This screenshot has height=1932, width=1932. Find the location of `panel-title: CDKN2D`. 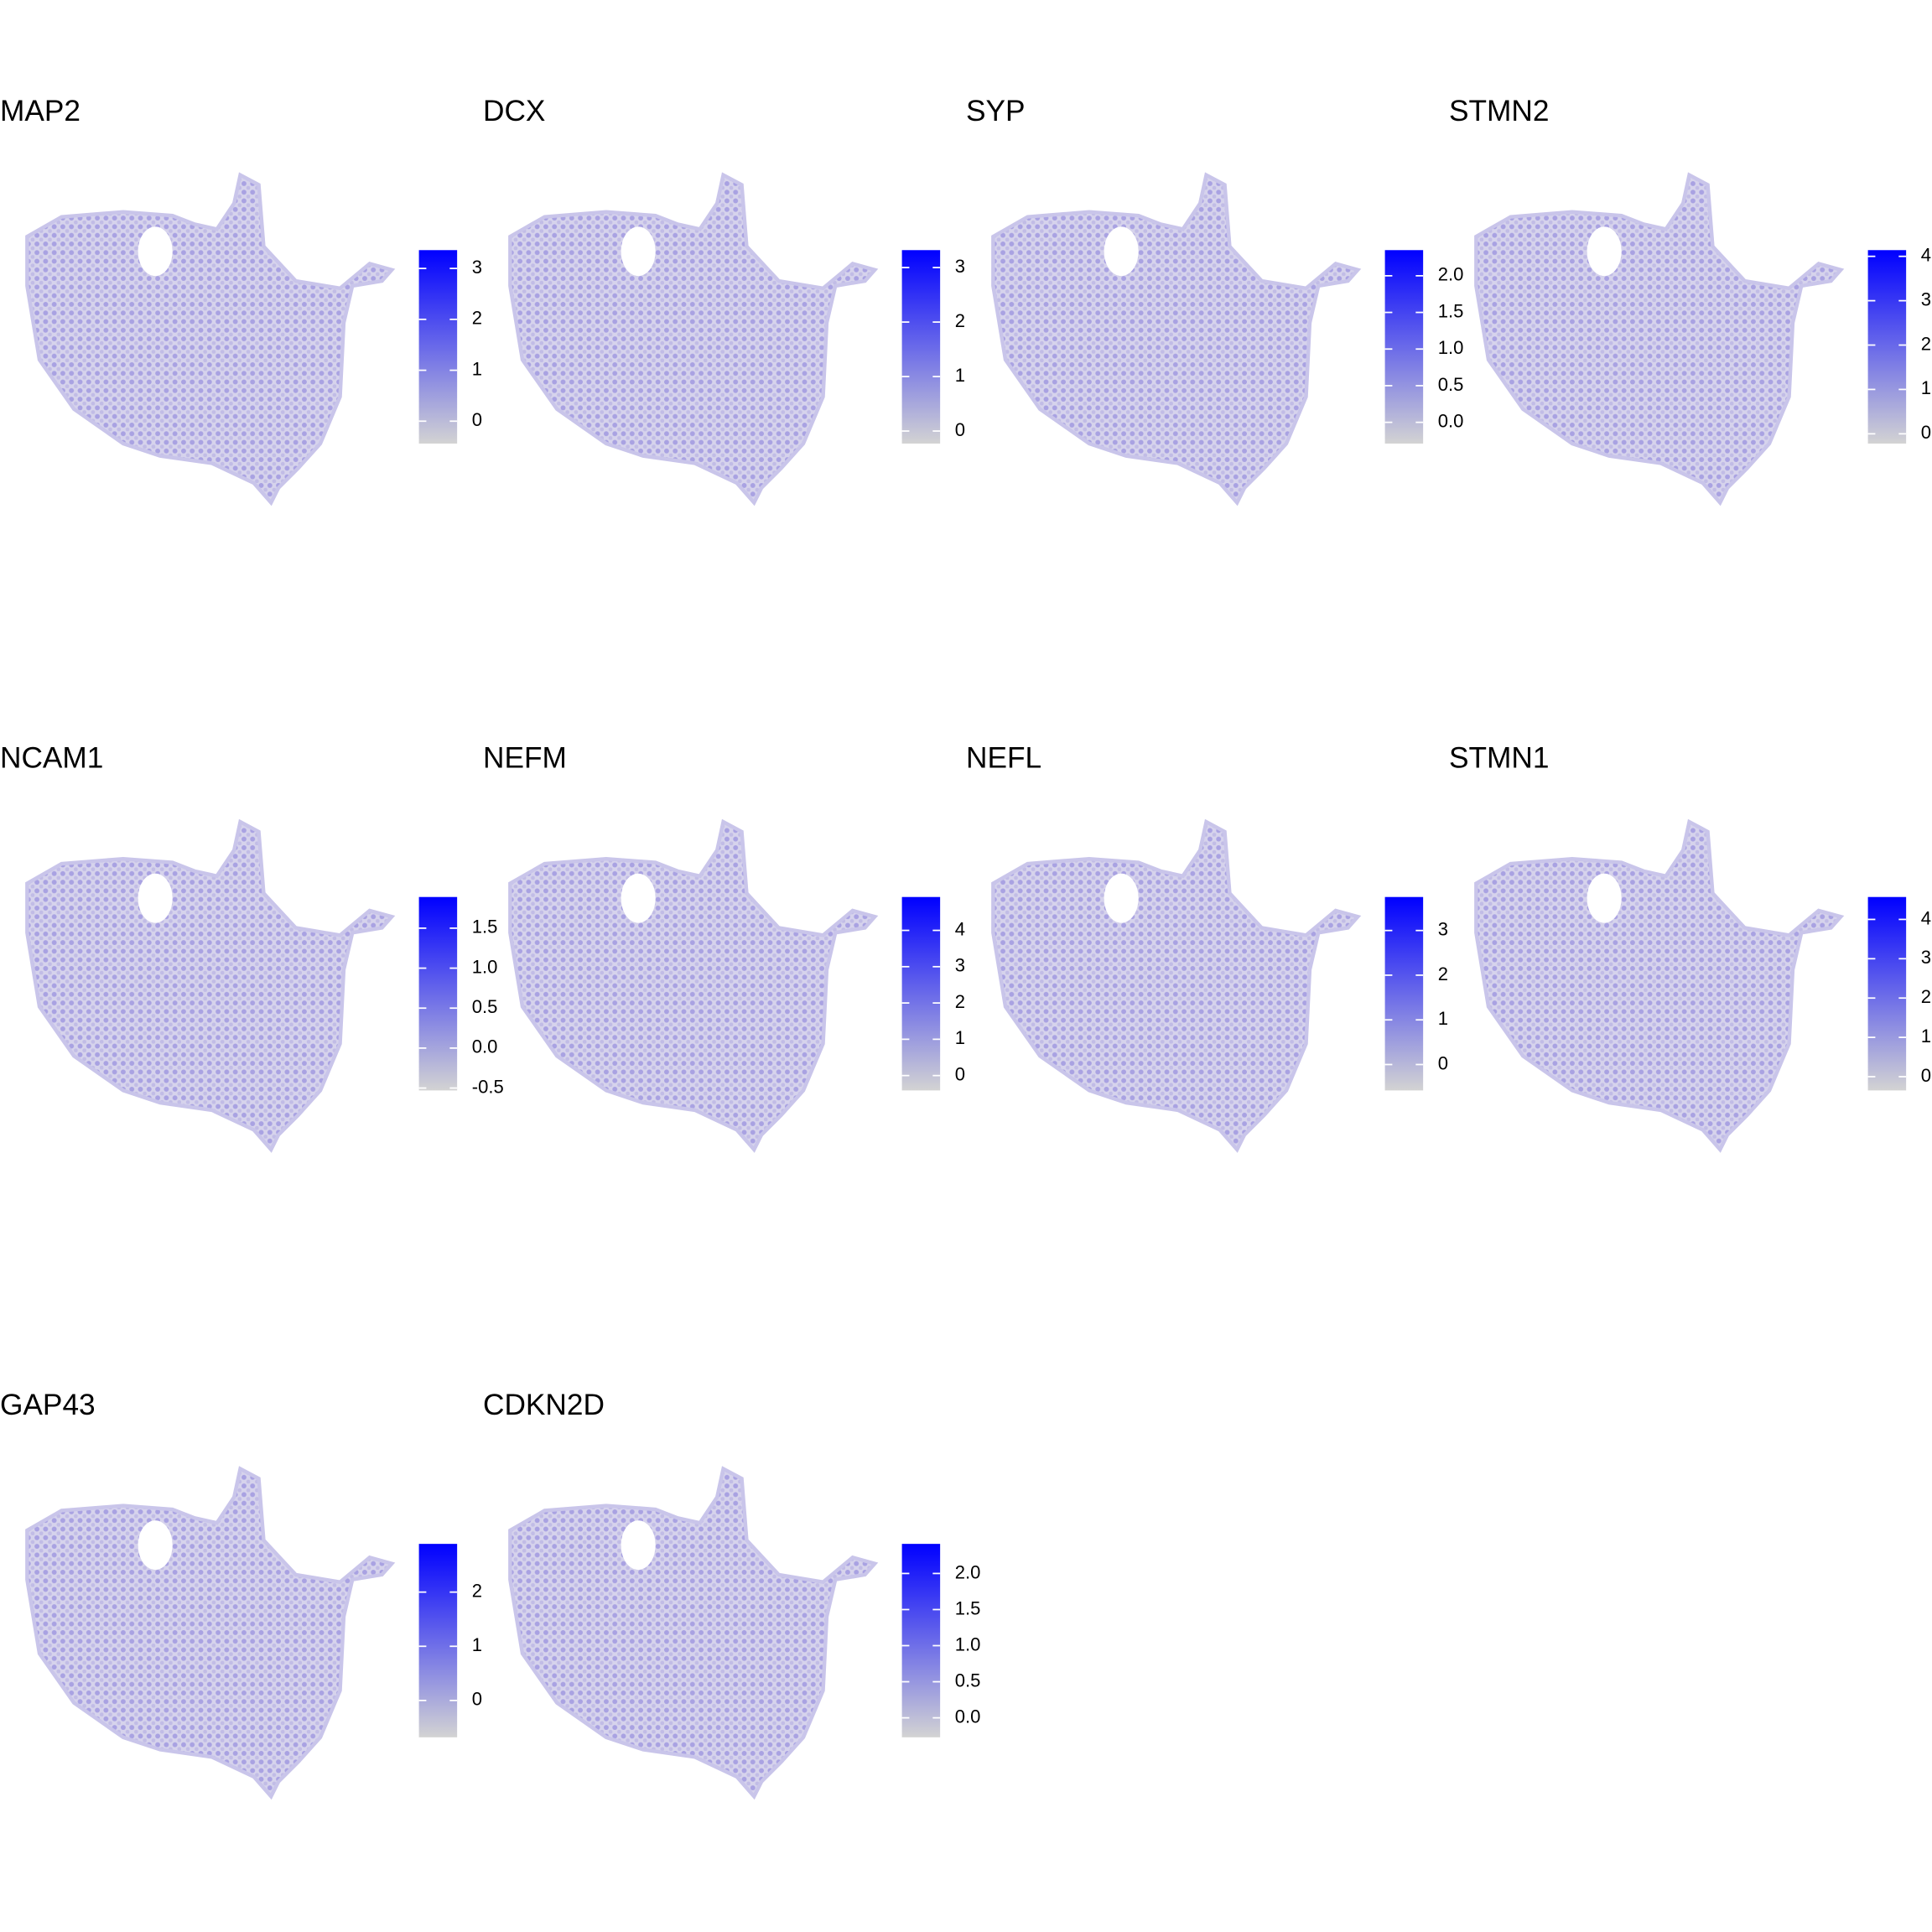

panel-title: CDKN2D is located at coordinates (544, 1405).